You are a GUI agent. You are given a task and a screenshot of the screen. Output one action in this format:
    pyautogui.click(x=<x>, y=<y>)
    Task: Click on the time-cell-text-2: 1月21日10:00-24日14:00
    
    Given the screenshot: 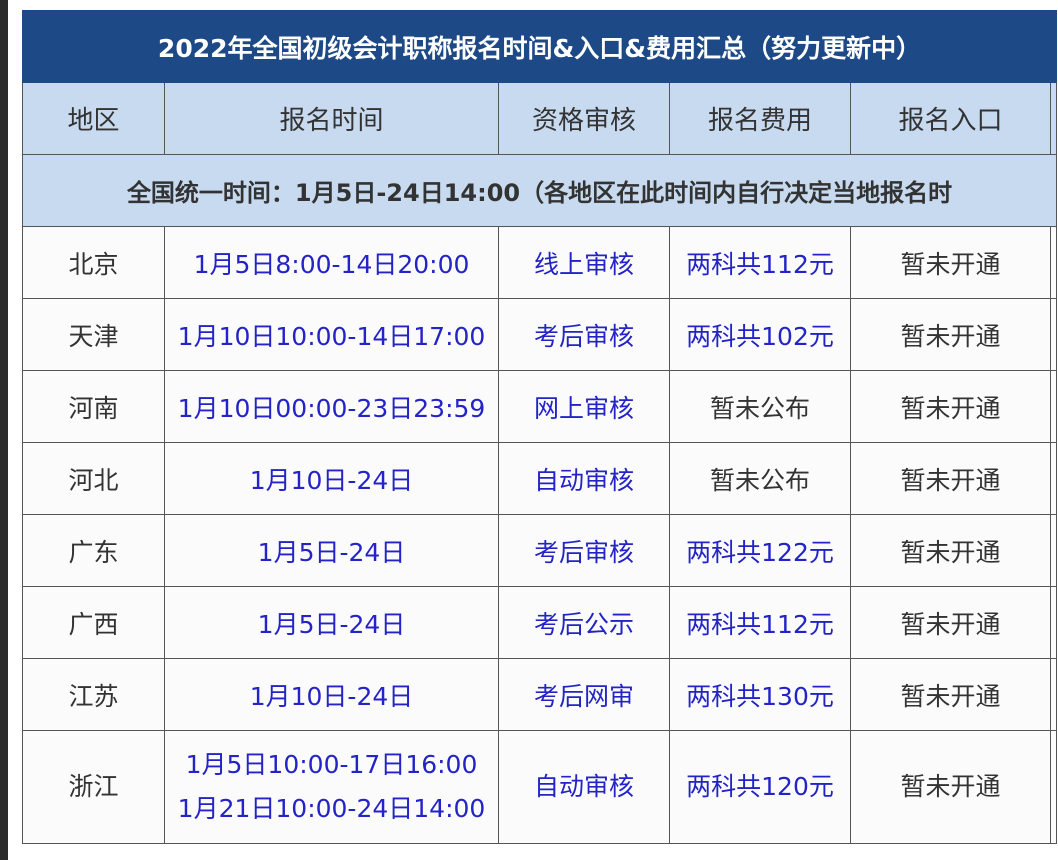 What is the action you would take?
    pyautogui.click(x=331, y=808)
    